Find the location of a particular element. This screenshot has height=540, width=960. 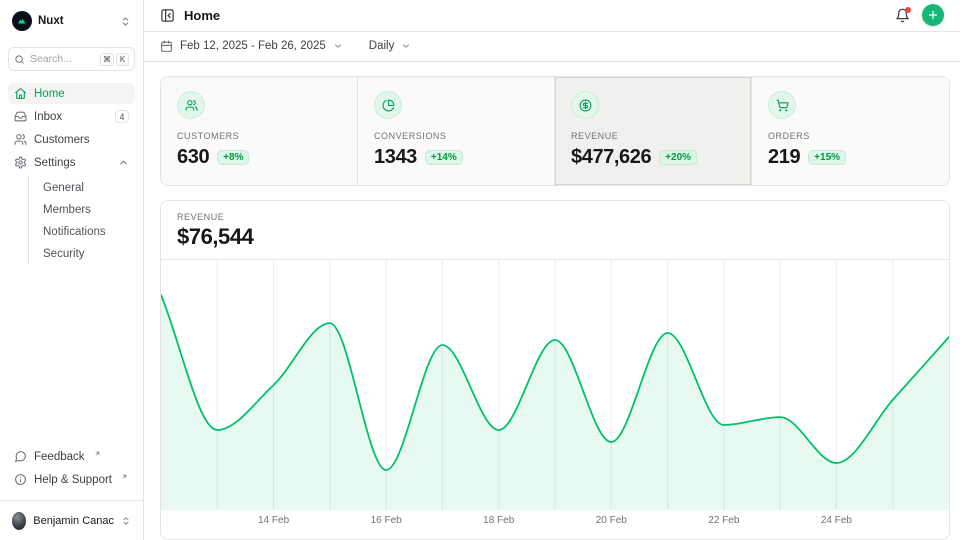

date-range-value: Feb 12, 2025 - Feb 26, 2025 is located at coordinates (253, 46).